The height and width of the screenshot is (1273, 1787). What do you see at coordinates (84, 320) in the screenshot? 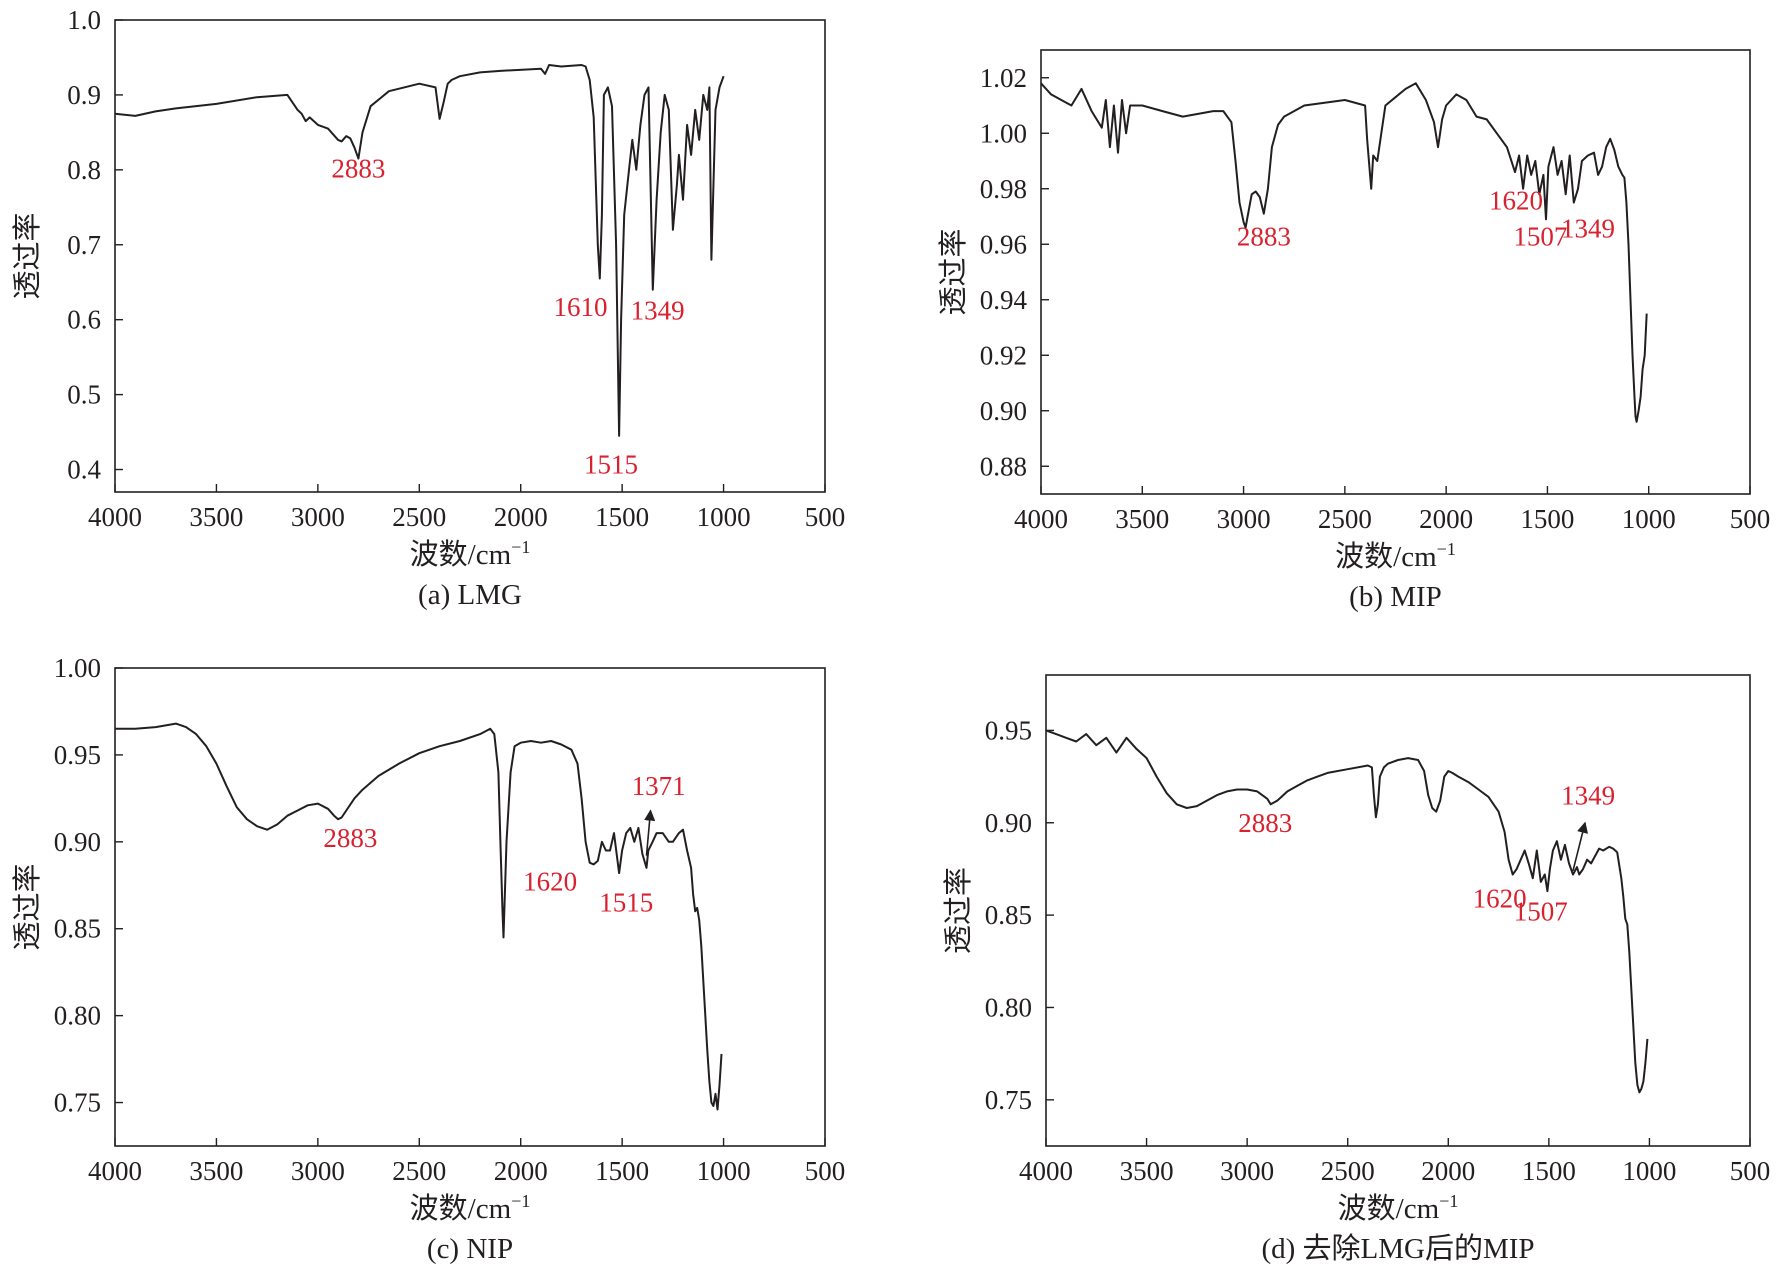
I see `y-tick-label: 0.6` at bounding box center [84, 320].